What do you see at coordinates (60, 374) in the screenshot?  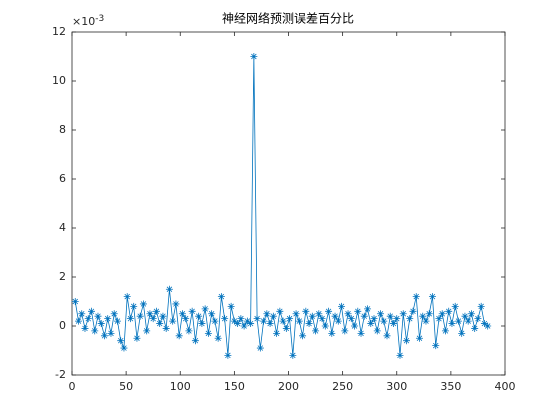 I see `y-tick-label: -2` at bounding box center [60, 374].